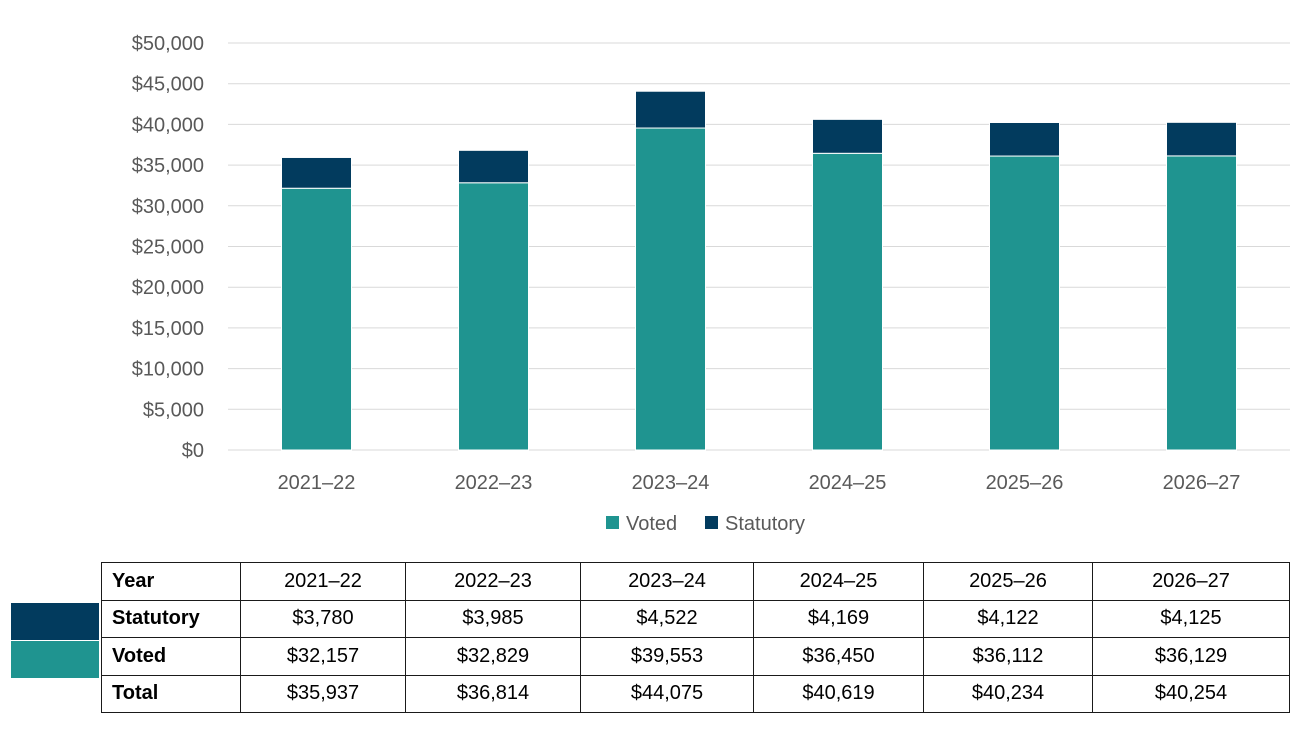 The width and height of the screenshot is (1307, 731). I want to click on table-cell: Voted, so click(171, 656).